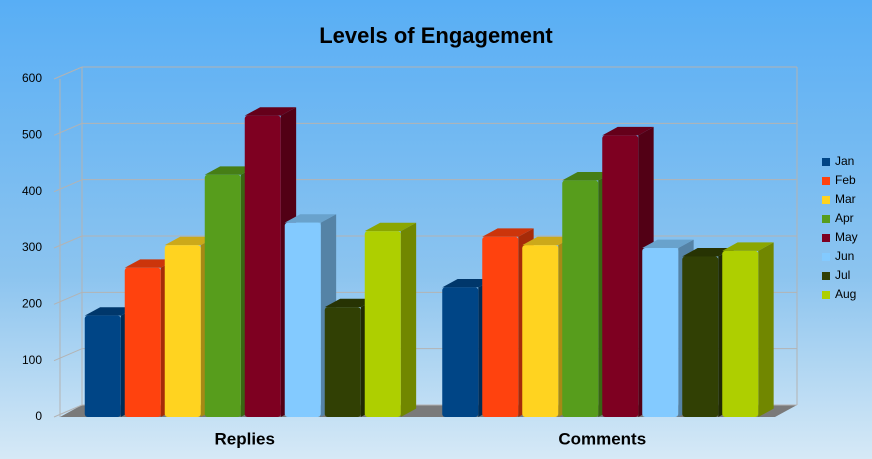 The width and height of the screenshot is (872, 459). Describe the element at coordinates (842, 275) in the screenshot. I see `legend-label: Jul` at that location.